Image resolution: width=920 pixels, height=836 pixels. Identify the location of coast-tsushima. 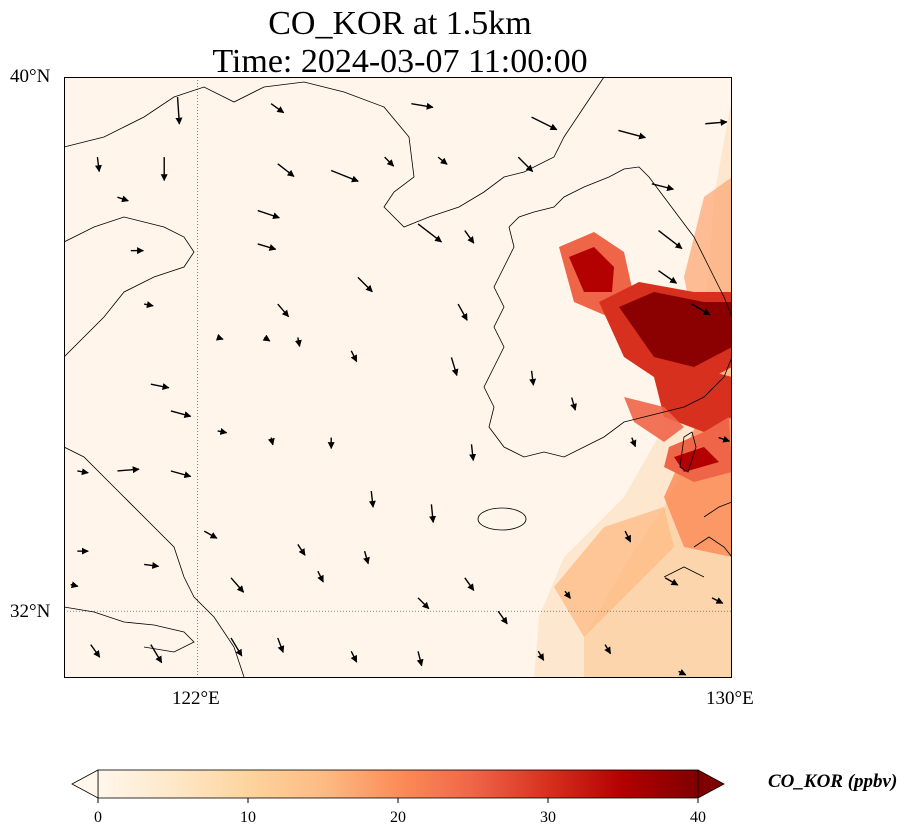
(688, 452).